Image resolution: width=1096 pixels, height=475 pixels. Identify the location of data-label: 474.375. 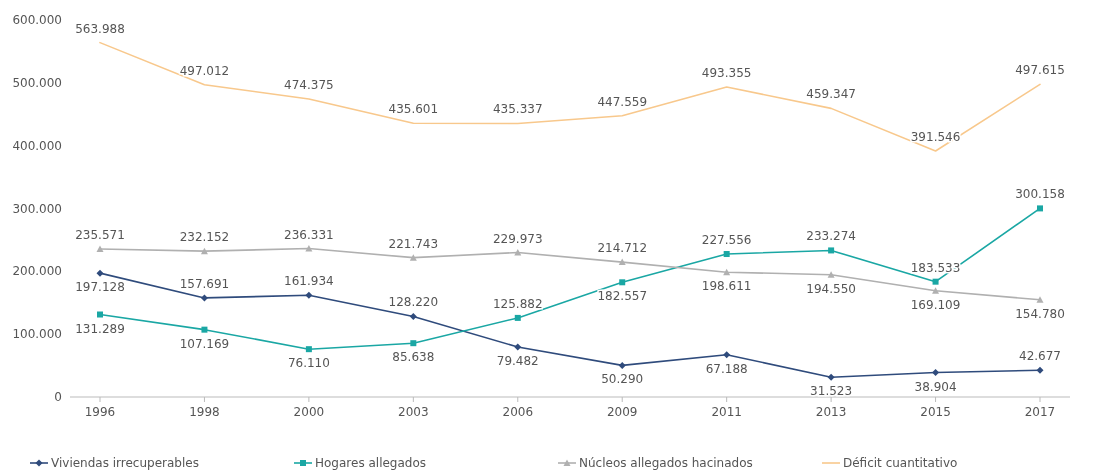
(309, 84).